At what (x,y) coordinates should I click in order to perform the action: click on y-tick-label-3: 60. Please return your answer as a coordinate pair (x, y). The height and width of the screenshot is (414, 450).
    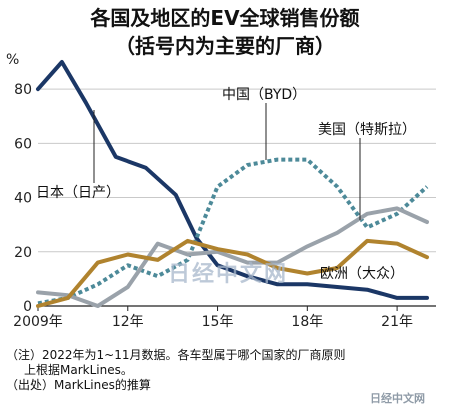
    Looking at the image, I should click on (23, 144).